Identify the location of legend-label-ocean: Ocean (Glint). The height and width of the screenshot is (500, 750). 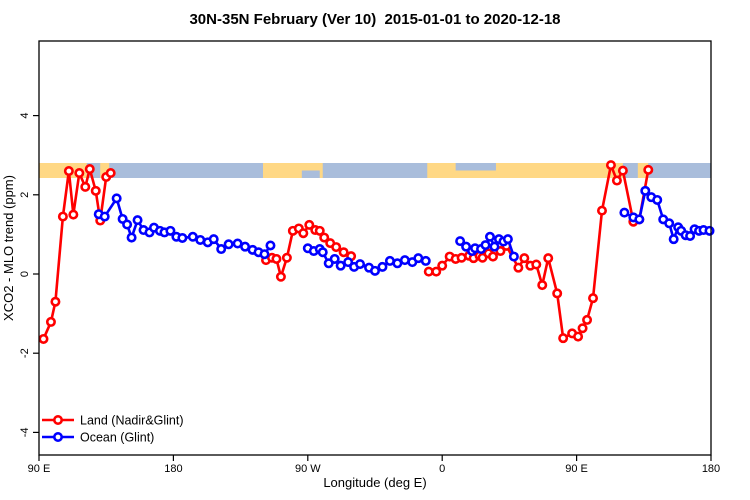
(117, 438).